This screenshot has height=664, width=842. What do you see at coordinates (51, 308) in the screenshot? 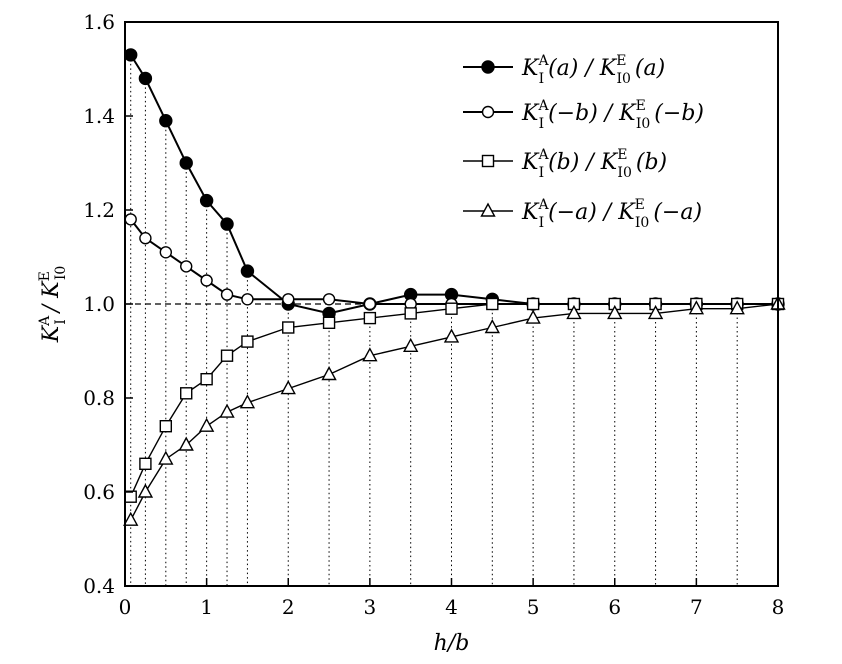
I see `y-axis-title-sep: /` at bounding box center [51, 308].